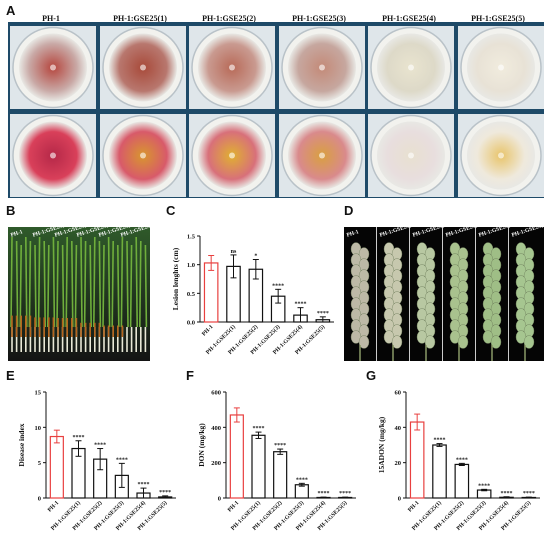 This screenshot has height=549, width=550. I want to click on y-axis-label: 15ADON (mg/kg), so click(381, 444).